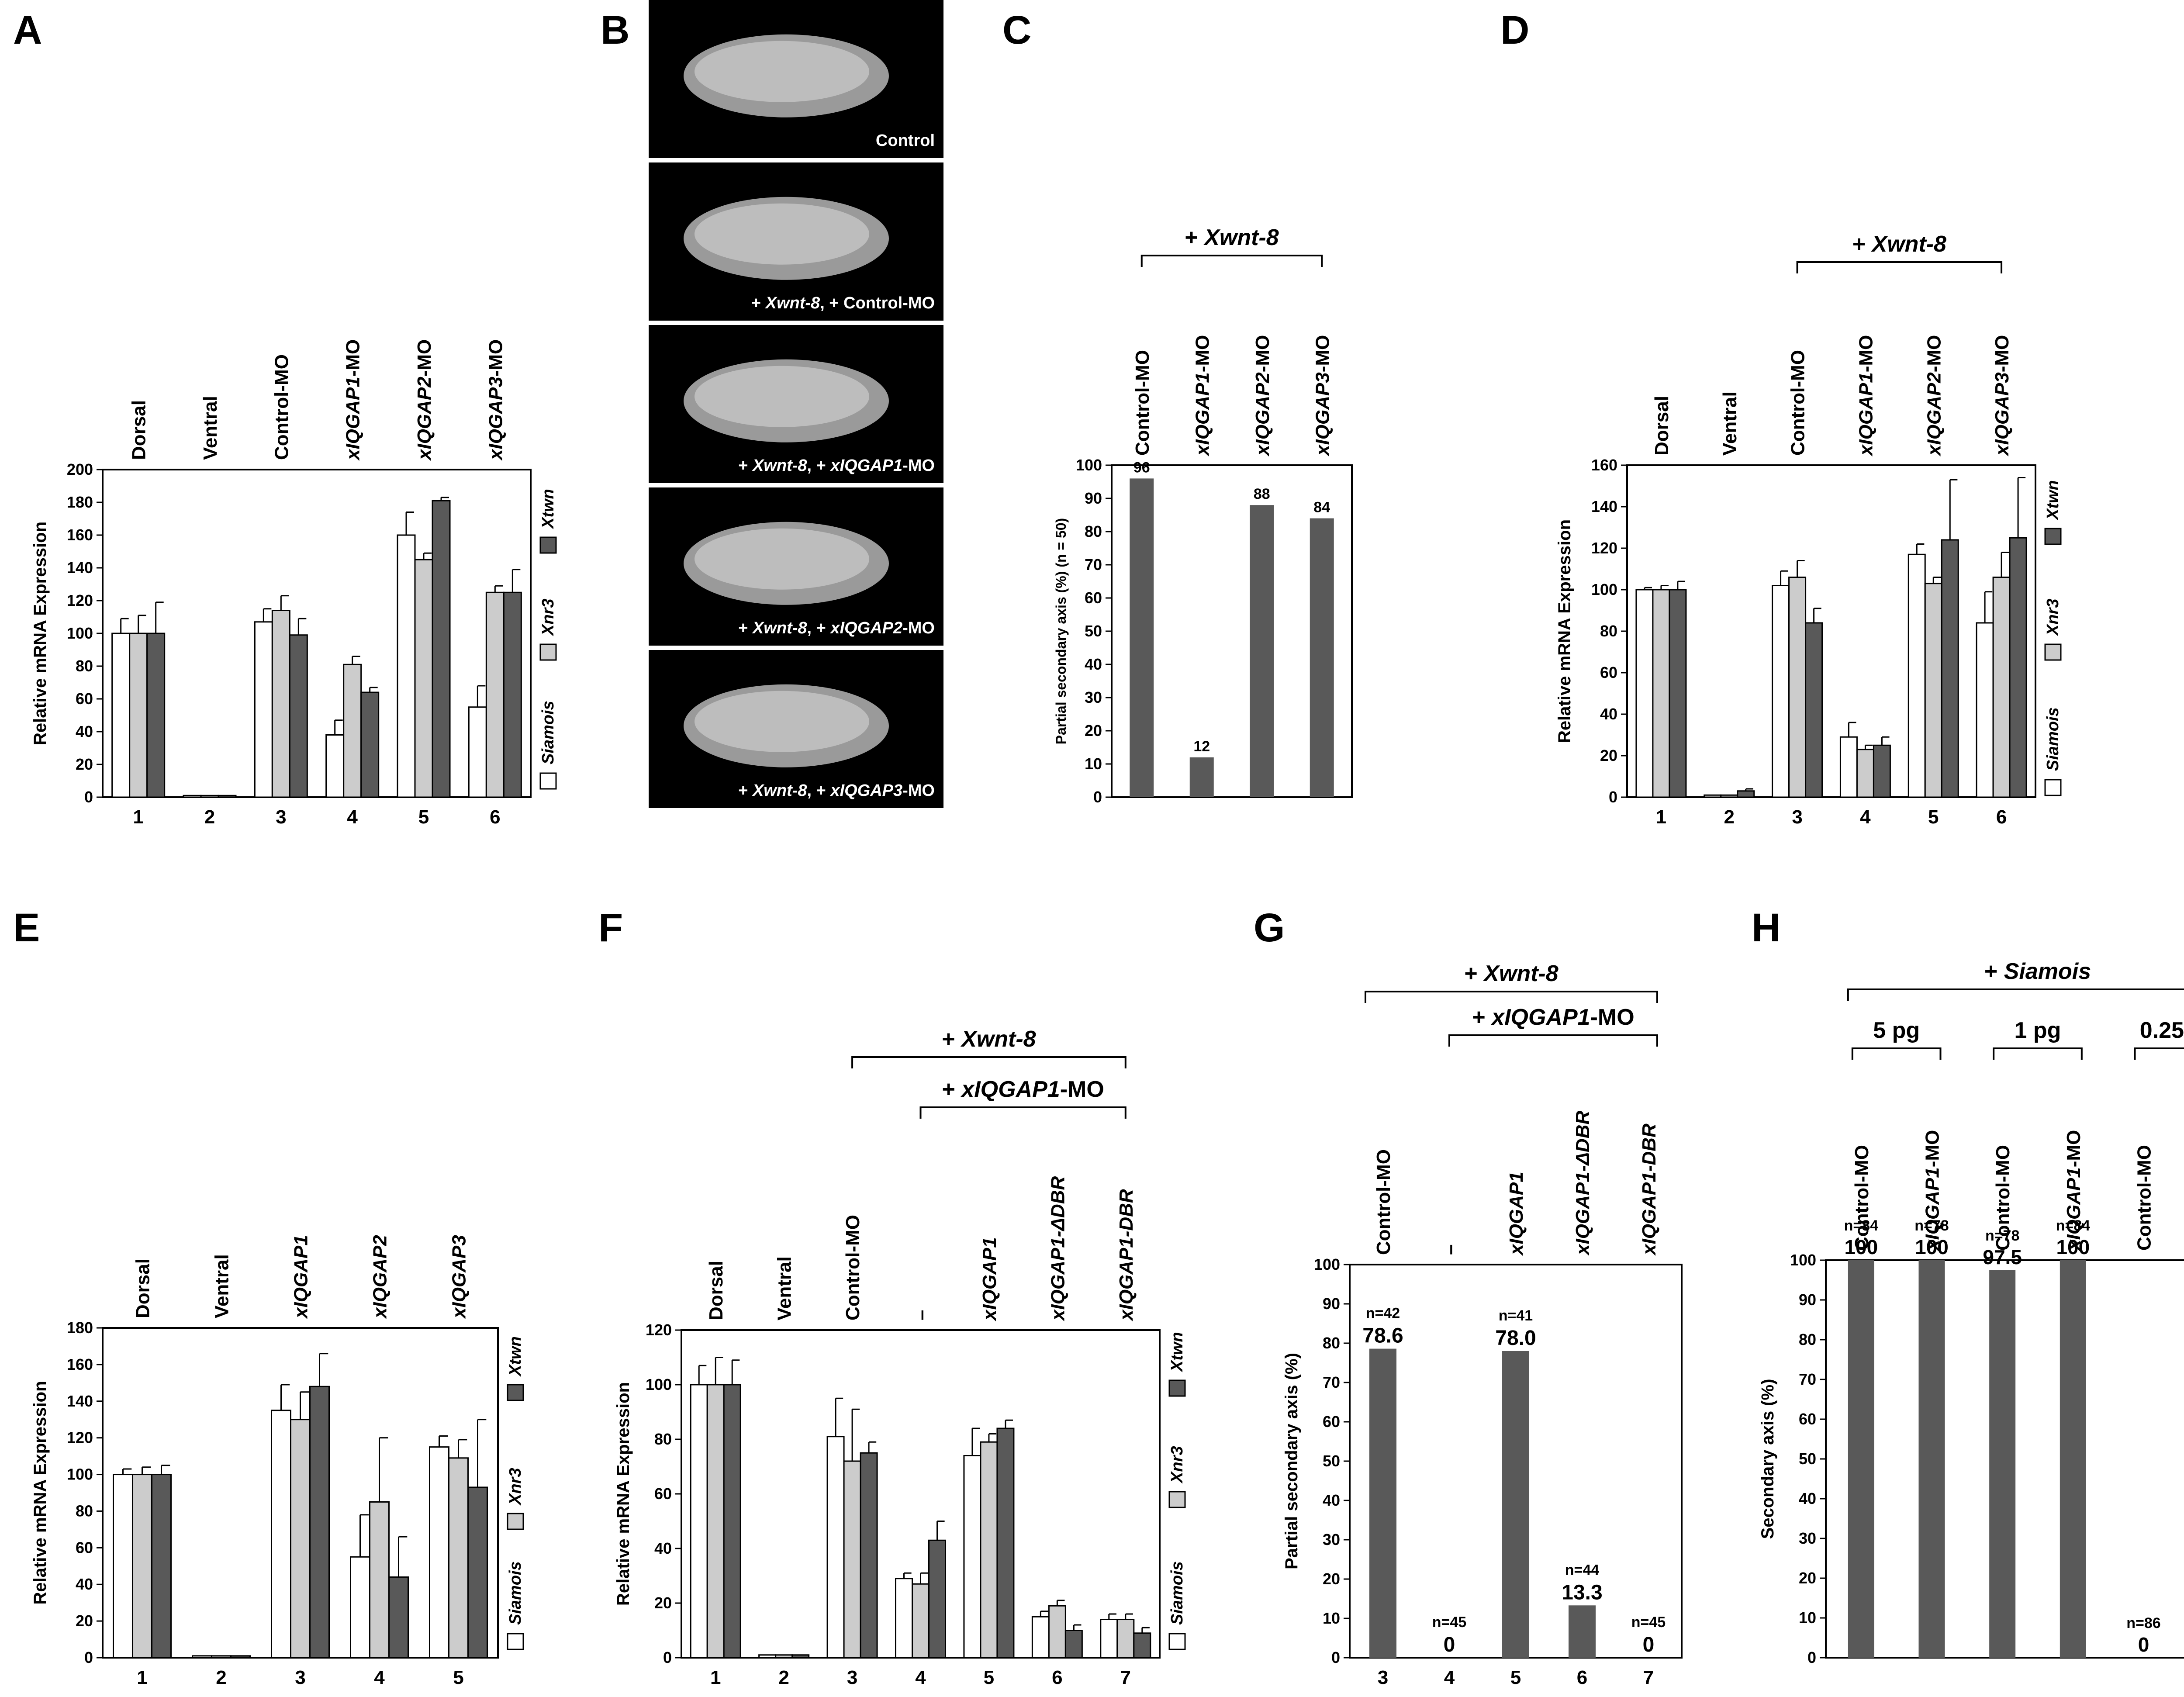 The image size is (2184, 1697). I want to click on column-label: xIQGAP1, so click(301, 1277).